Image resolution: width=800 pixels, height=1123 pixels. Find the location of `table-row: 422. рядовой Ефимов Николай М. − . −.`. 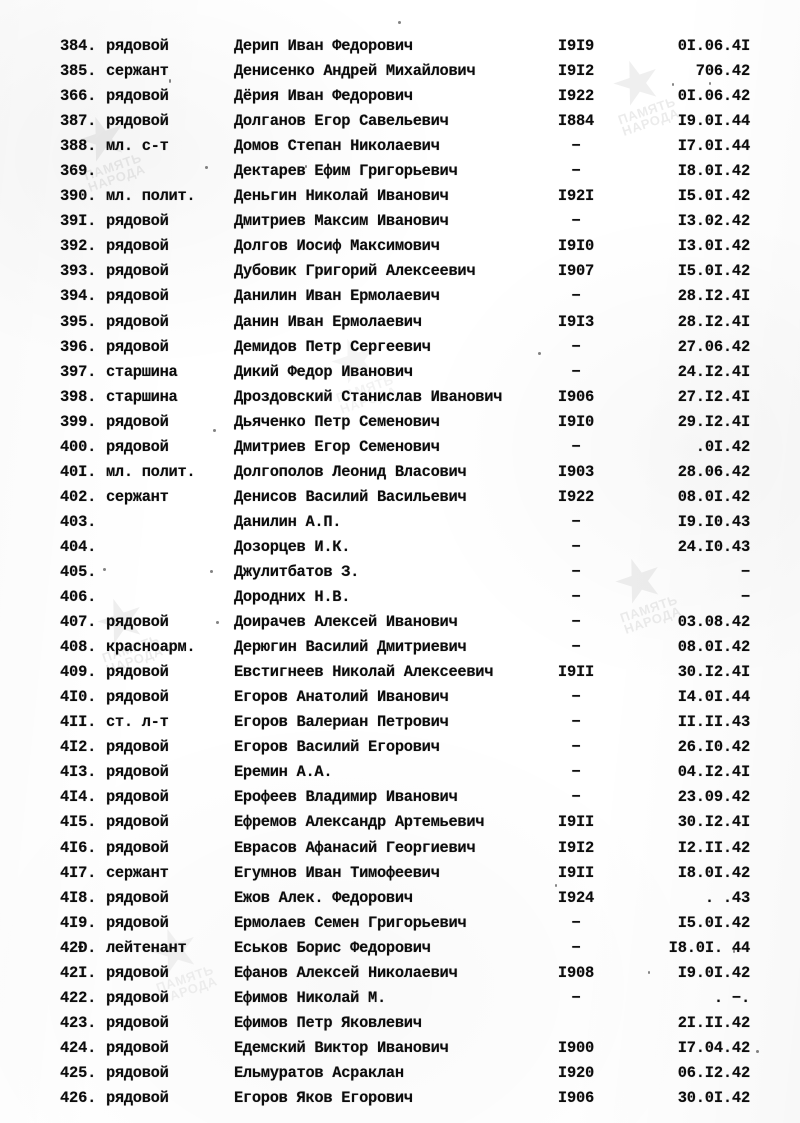

table-row: 422. рядовой Ефимов Николай М. − . −. is located at coordinates (405, 998).